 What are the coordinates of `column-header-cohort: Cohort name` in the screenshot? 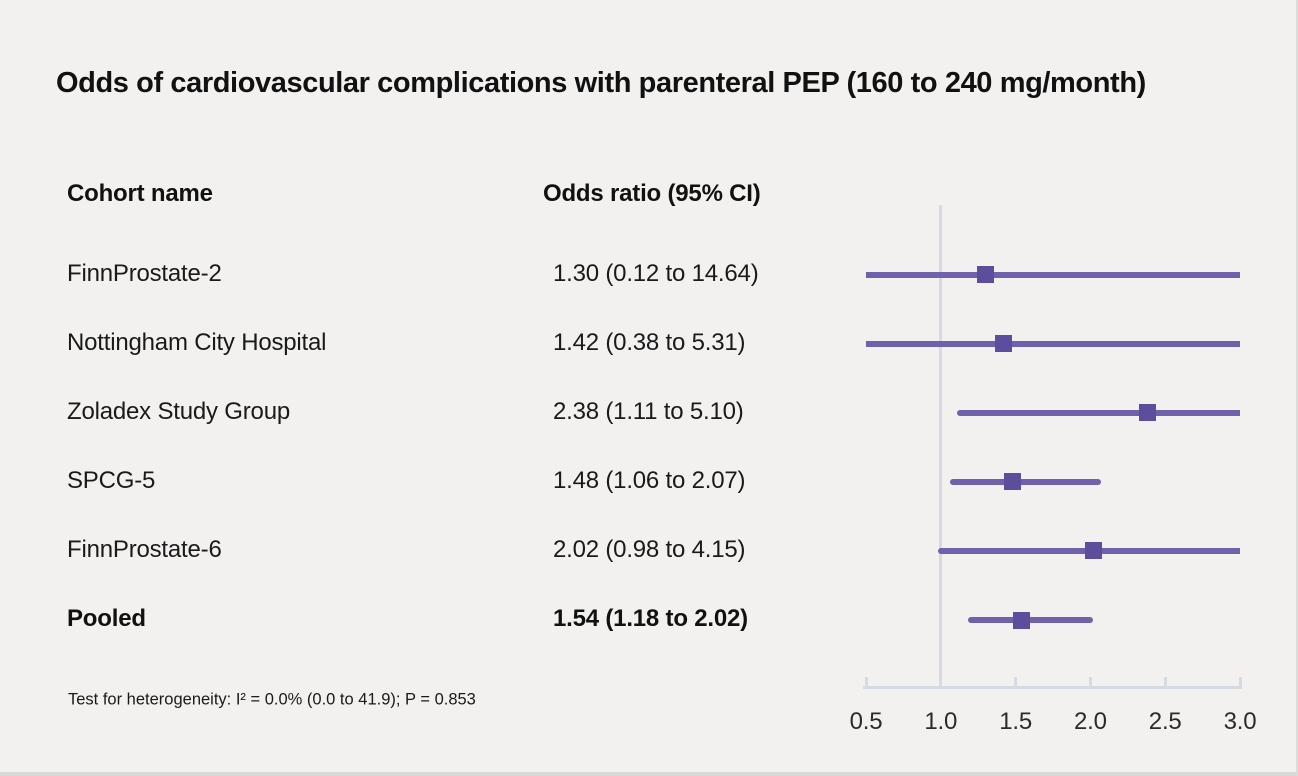 It's located at (140, 193).